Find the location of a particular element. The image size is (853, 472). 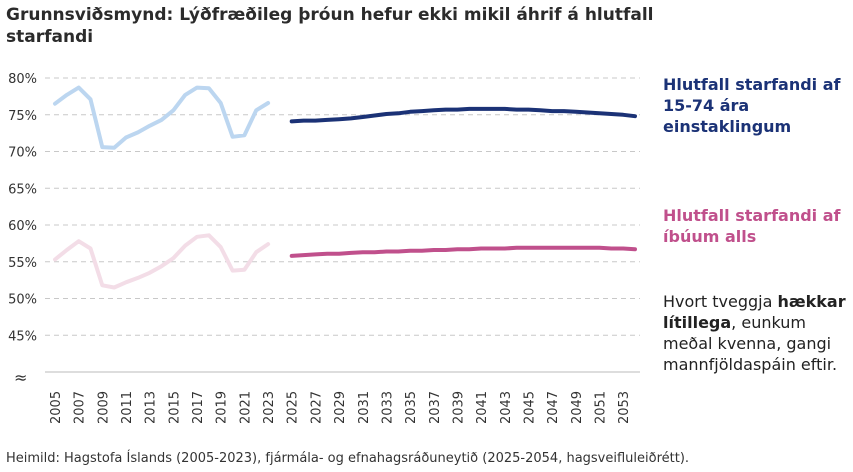

x-tick-label: 2023 is located at coordinates (269, 407).